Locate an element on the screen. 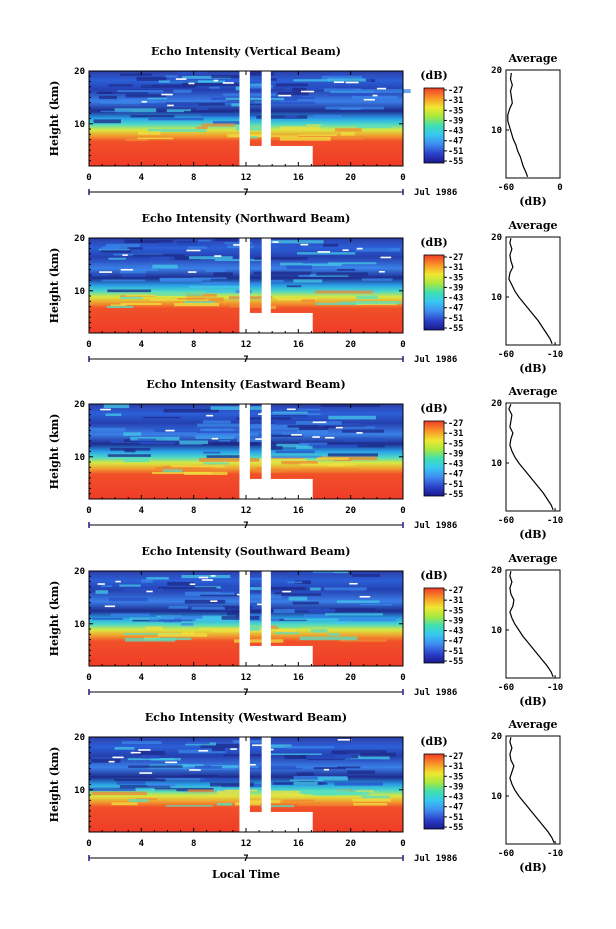  colorbar-tick-label: -51 is located at coordinates (455, 319).